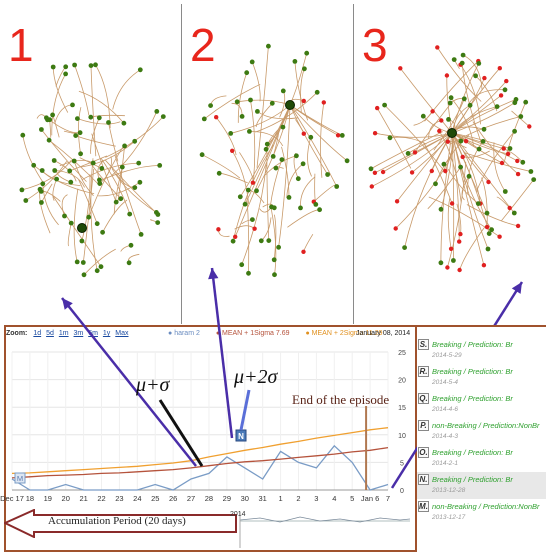 This screenshot has height=555, width=546. What do you see at coordinates (252, 333) in the screenshot?
I see `legend-series2: ● MEAN + 1Sigma 7.69` at bounding box center [252, 333].